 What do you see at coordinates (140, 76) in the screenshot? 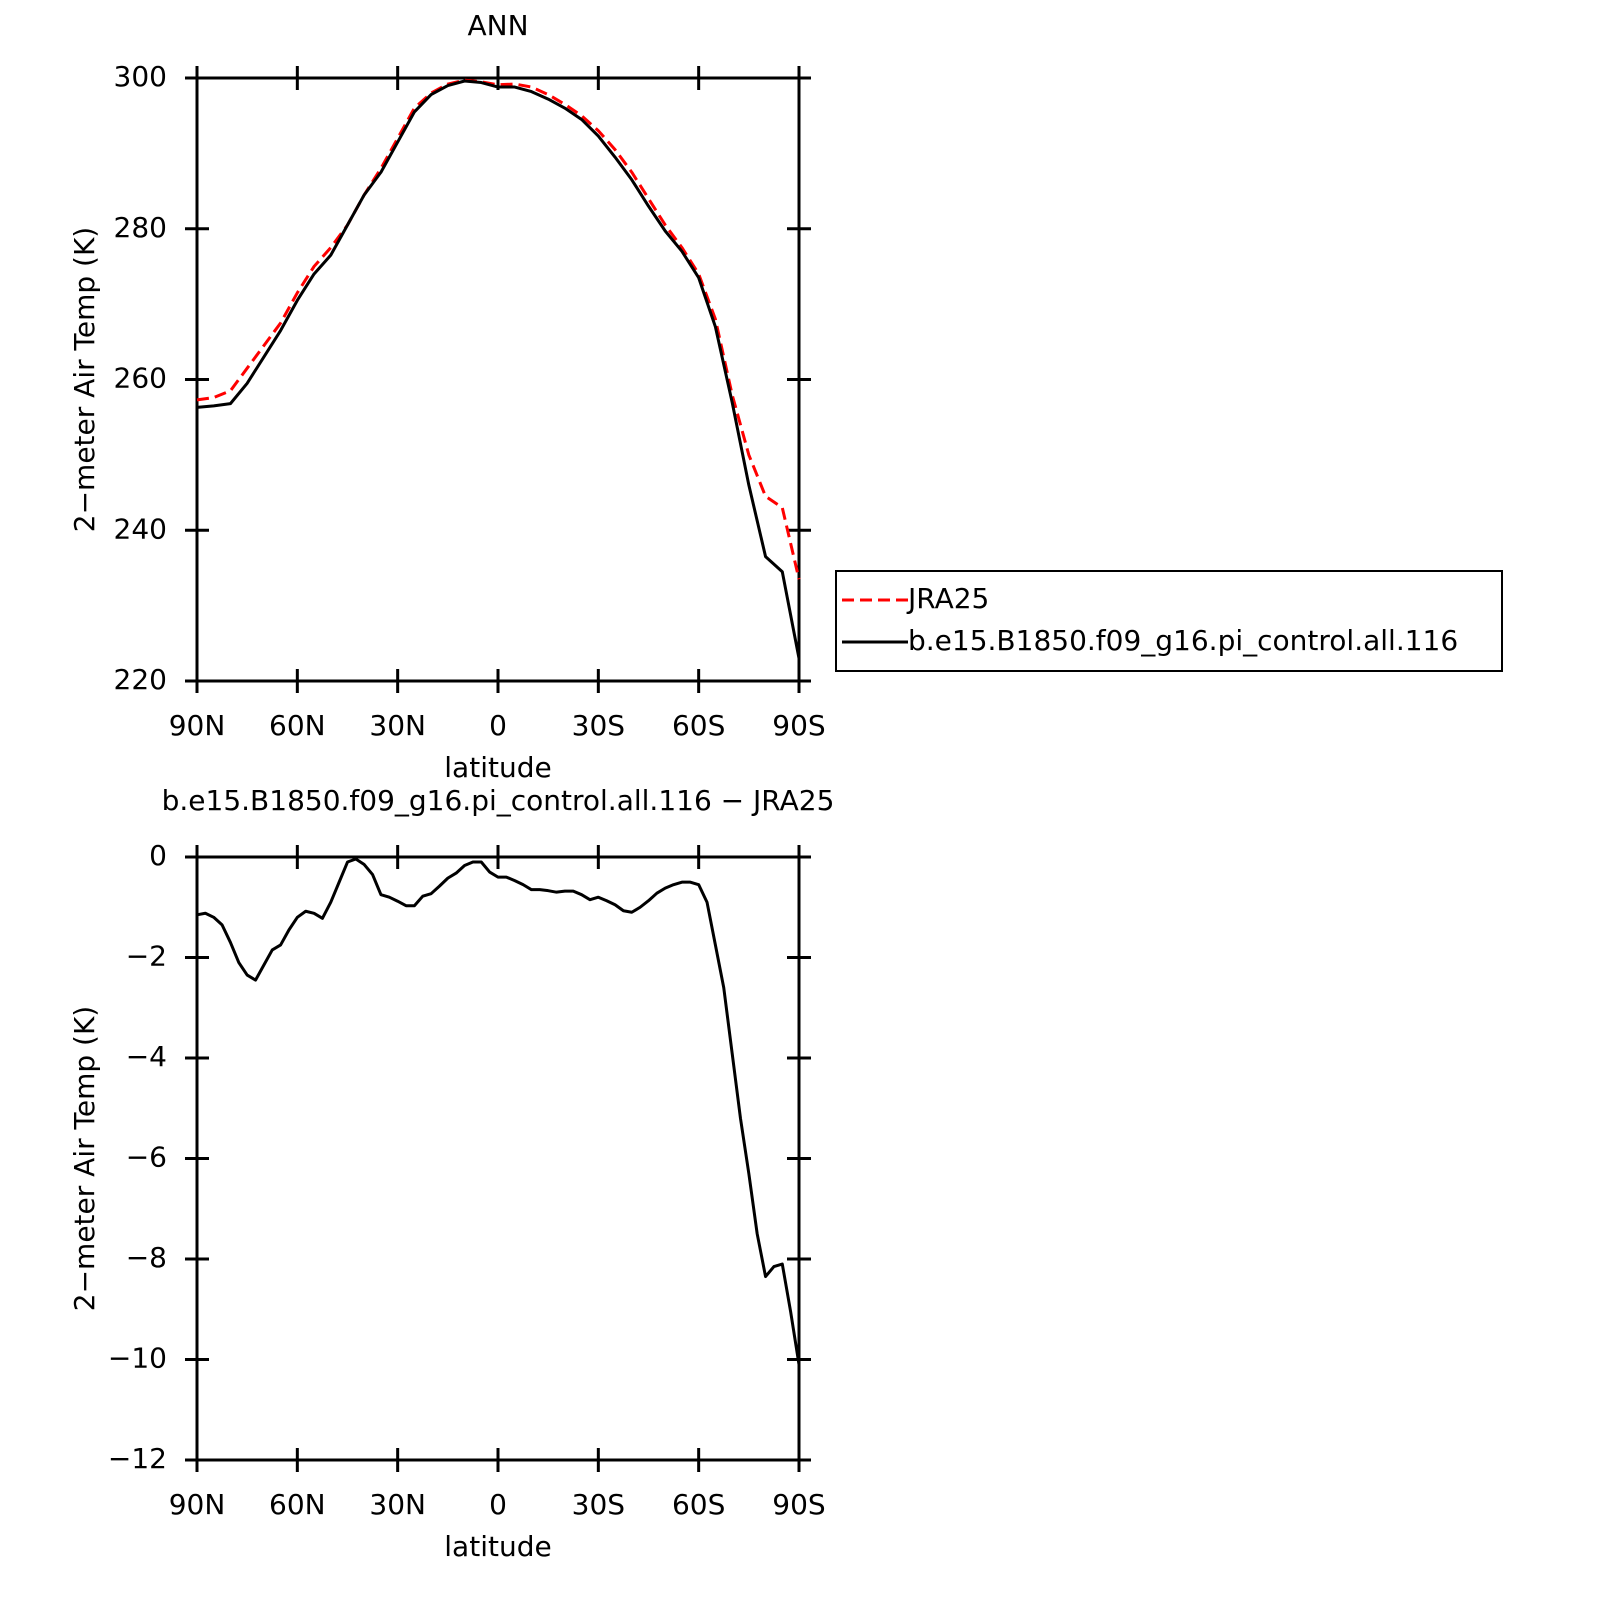
I see `y-tick-label: 300` at bounding box center [140, 76].